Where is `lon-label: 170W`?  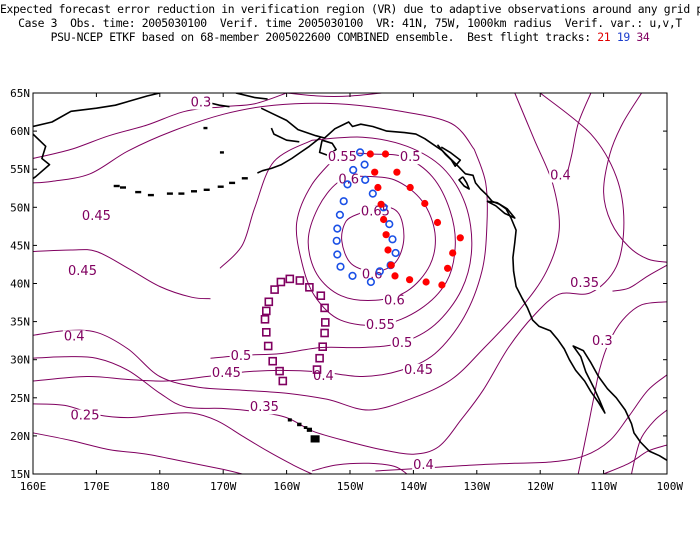 lon-label: 170W is located at coordinates (223, 486).